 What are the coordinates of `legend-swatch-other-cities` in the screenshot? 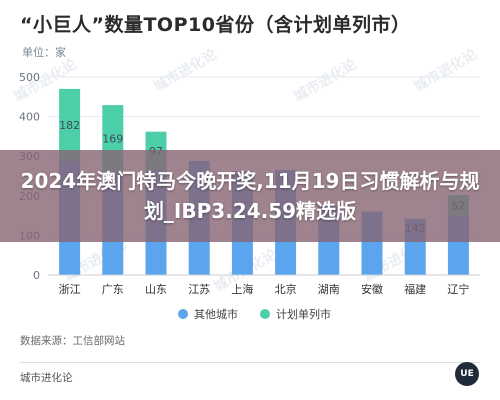 It's located at (183, 314).